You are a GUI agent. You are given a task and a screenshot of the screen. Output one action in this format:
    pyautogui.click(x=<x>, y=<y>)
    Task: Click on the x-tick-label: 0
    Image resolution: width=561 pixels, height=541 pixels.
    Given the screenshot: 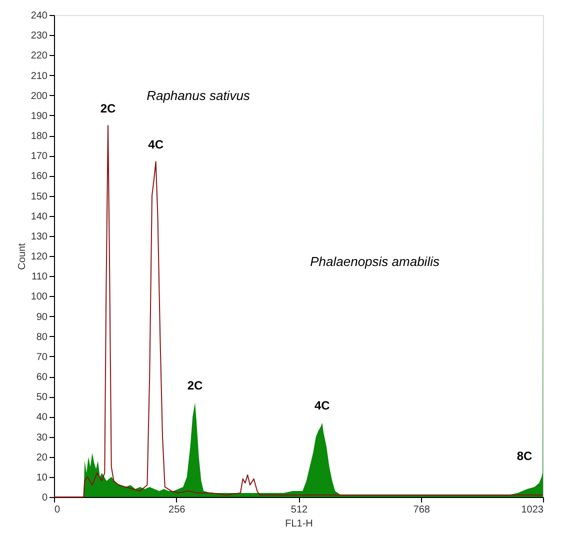 What is the action you would take?
    pyautogui.click(x=57, y=510)
    